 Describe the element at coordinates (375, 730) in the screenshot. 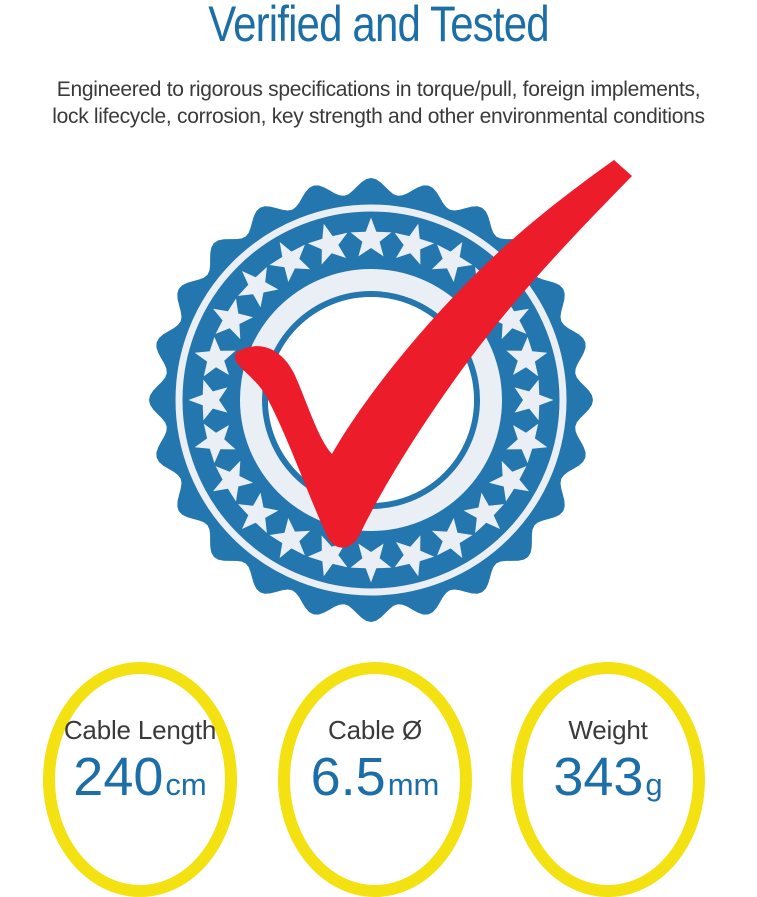

I see `spec-label: Cable Ø` at that location.